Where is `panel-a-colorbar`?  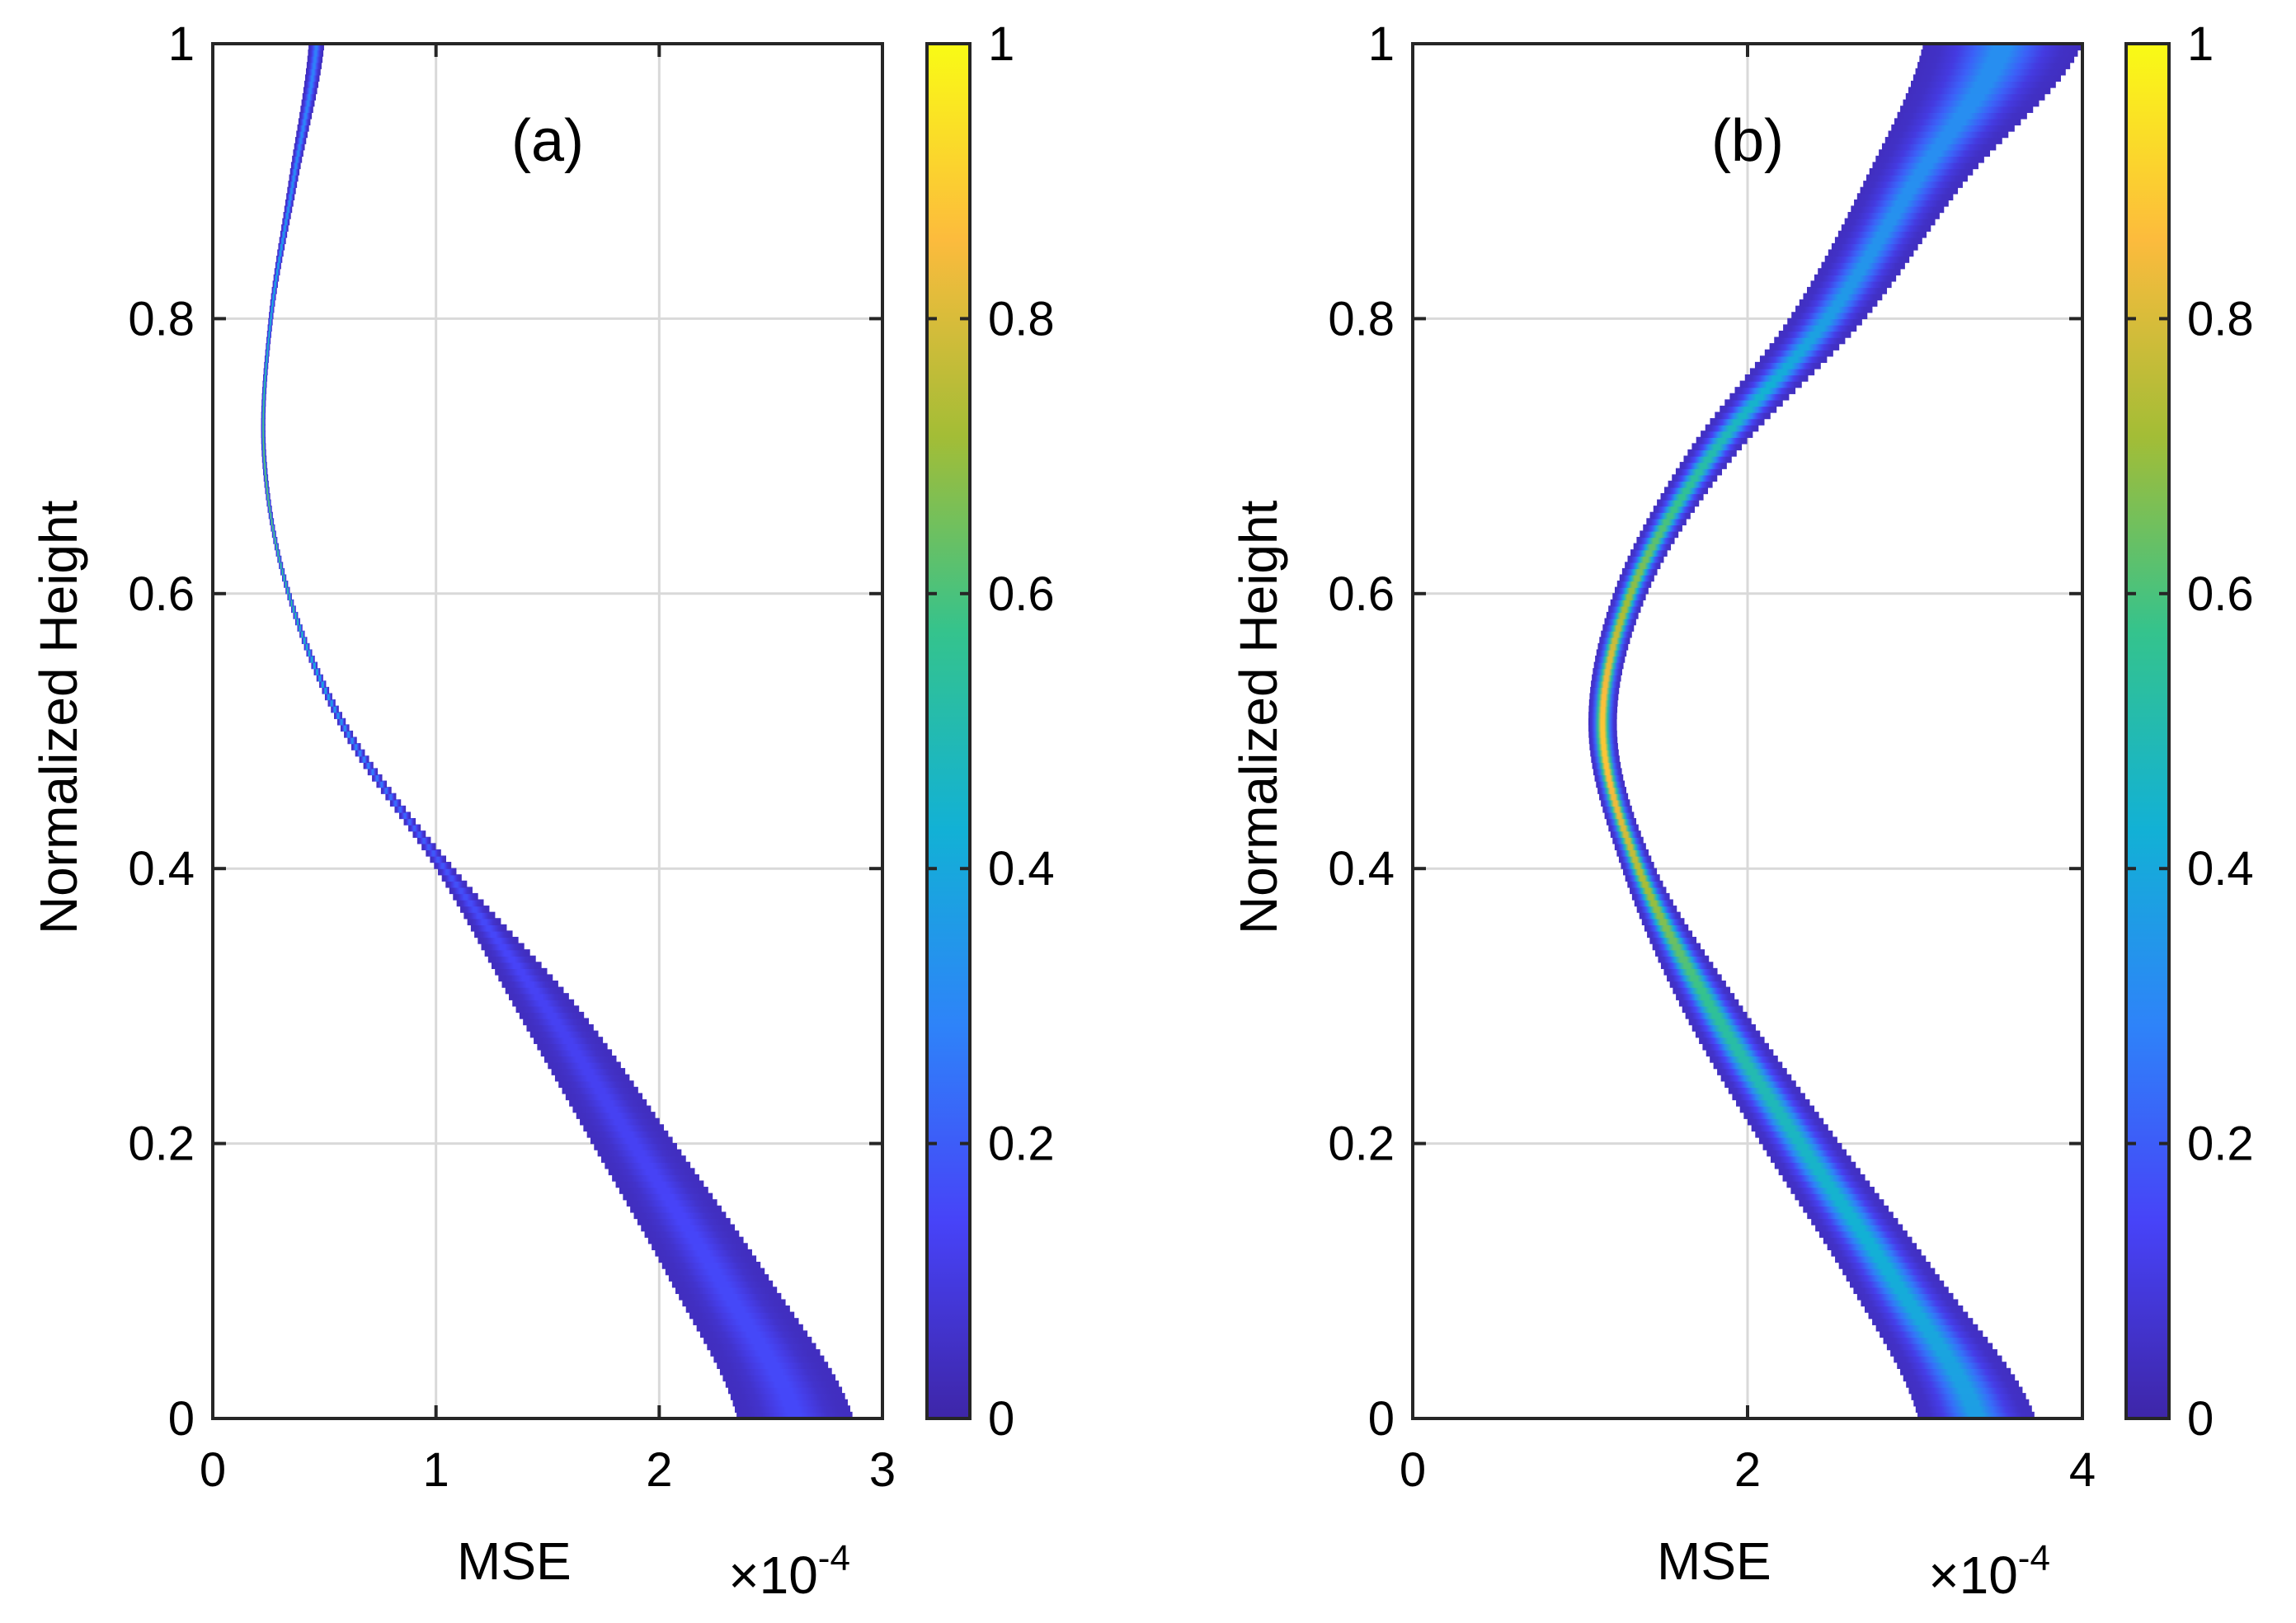
panel-a-colorbar is located at coordinates (949, 731).